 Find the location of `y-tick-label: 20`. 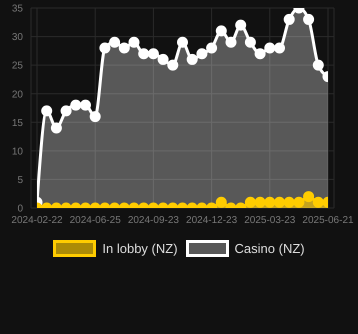

y-tick-label: 20 is located at coordinates (18, 94).